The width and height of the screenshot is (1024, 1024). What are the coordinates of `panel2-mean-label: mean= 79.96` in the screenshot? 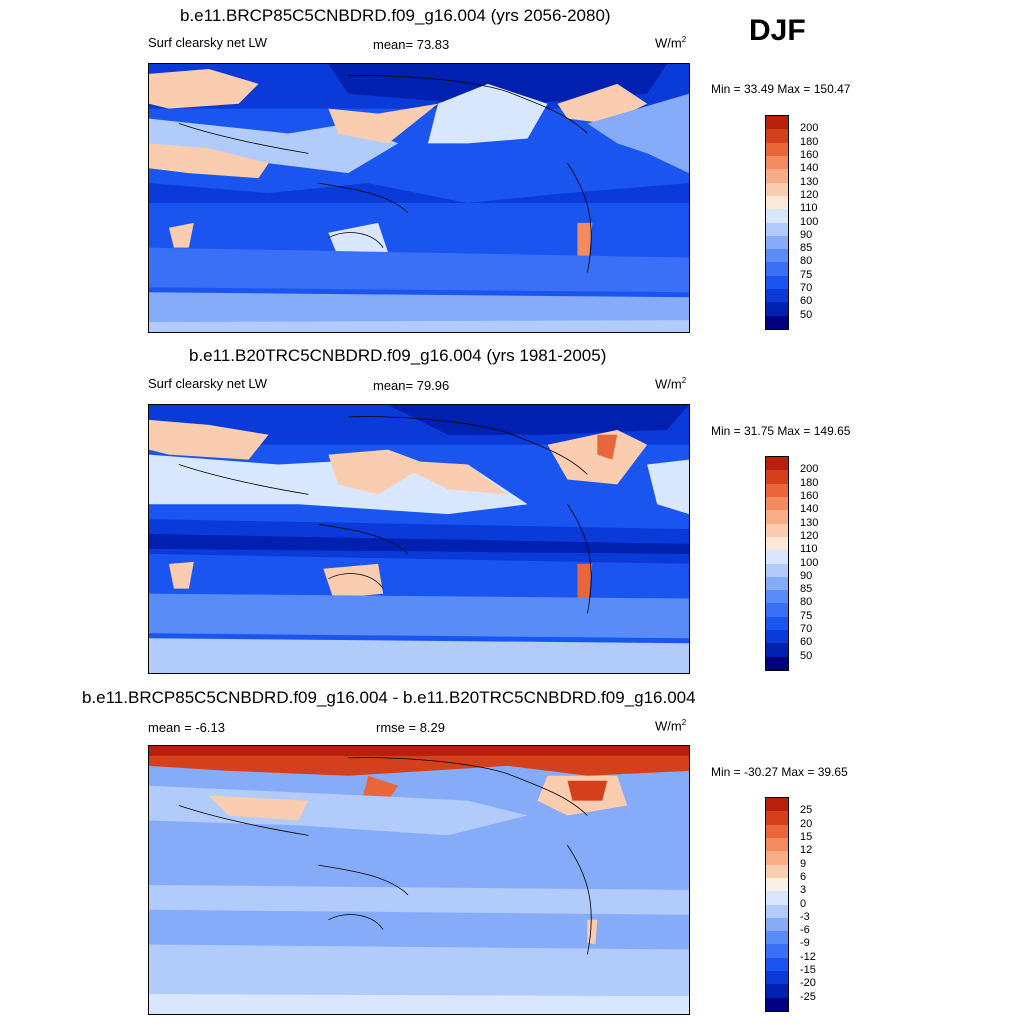 It's located at (411, 385).